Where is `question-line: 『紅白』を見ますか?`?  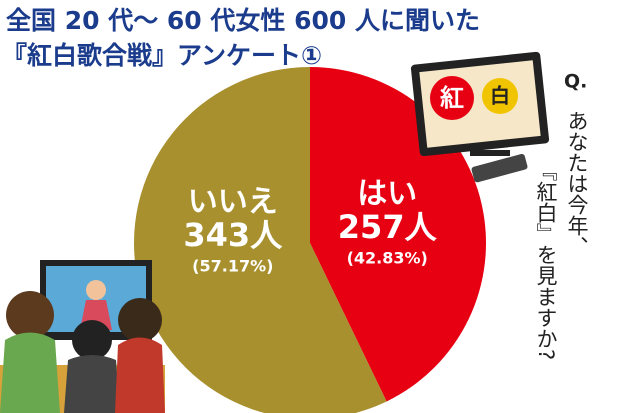 question-line: 『紅白』を見ますか? is located at coordinates (546, 260).